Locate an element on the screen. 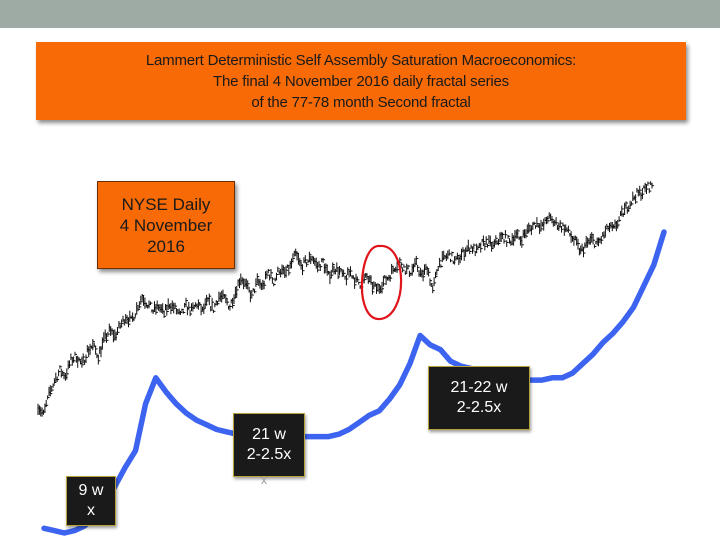 The image size is (720, 540). annotation-9w: 9 w x is located at coordinates (91, 501).